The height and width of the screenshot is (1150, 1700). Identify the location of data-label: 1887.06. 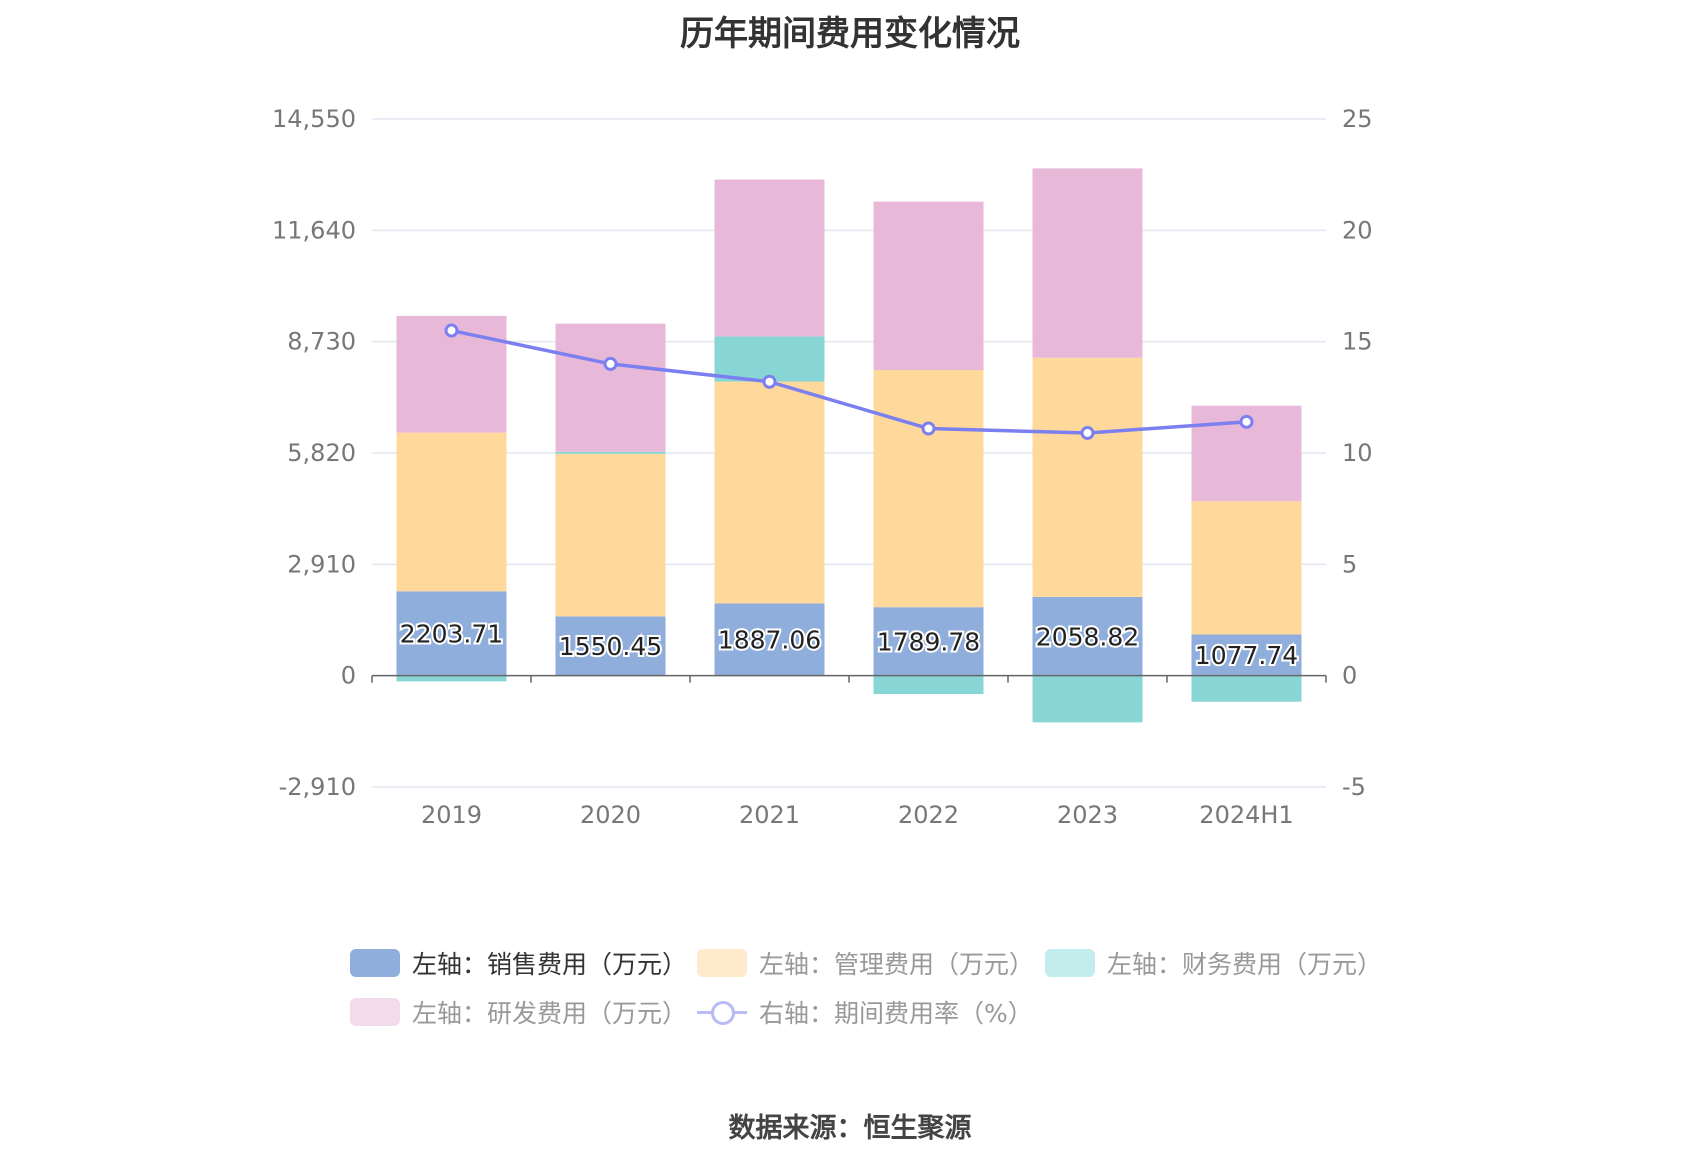
(769, 640).